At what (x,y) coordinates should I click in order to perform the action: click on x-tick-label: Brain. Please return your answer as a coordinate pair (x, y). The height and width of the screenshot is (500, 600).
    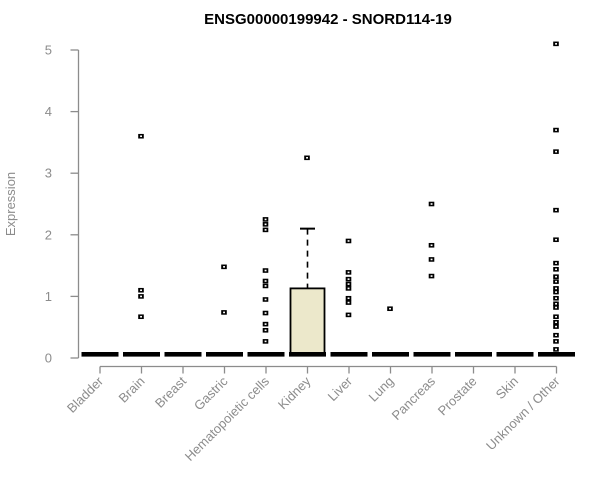
    Looking at the image, I should click on (132, 390).